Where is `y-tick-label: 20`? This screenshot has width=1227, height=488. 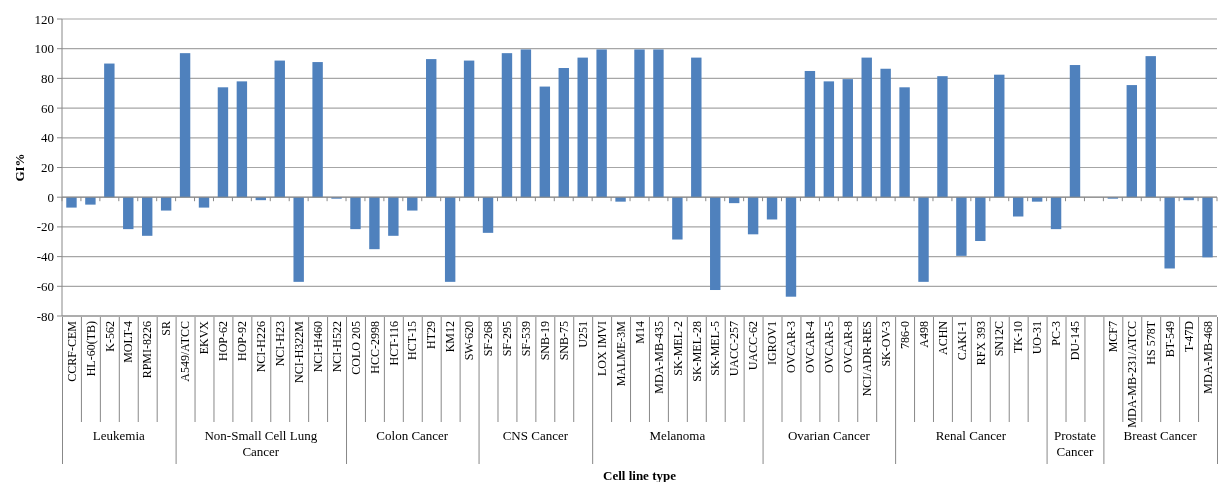 y-tick-label: 20 is located at coordinates (47, 168).